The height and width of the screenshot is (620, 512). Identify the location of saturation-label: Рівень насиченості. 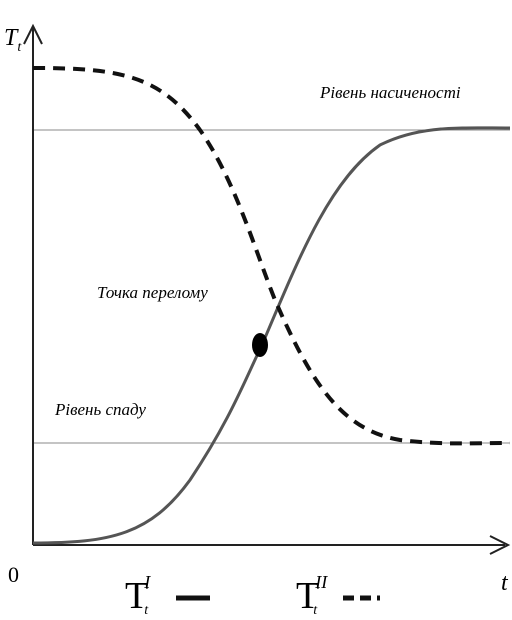
(390, 92).